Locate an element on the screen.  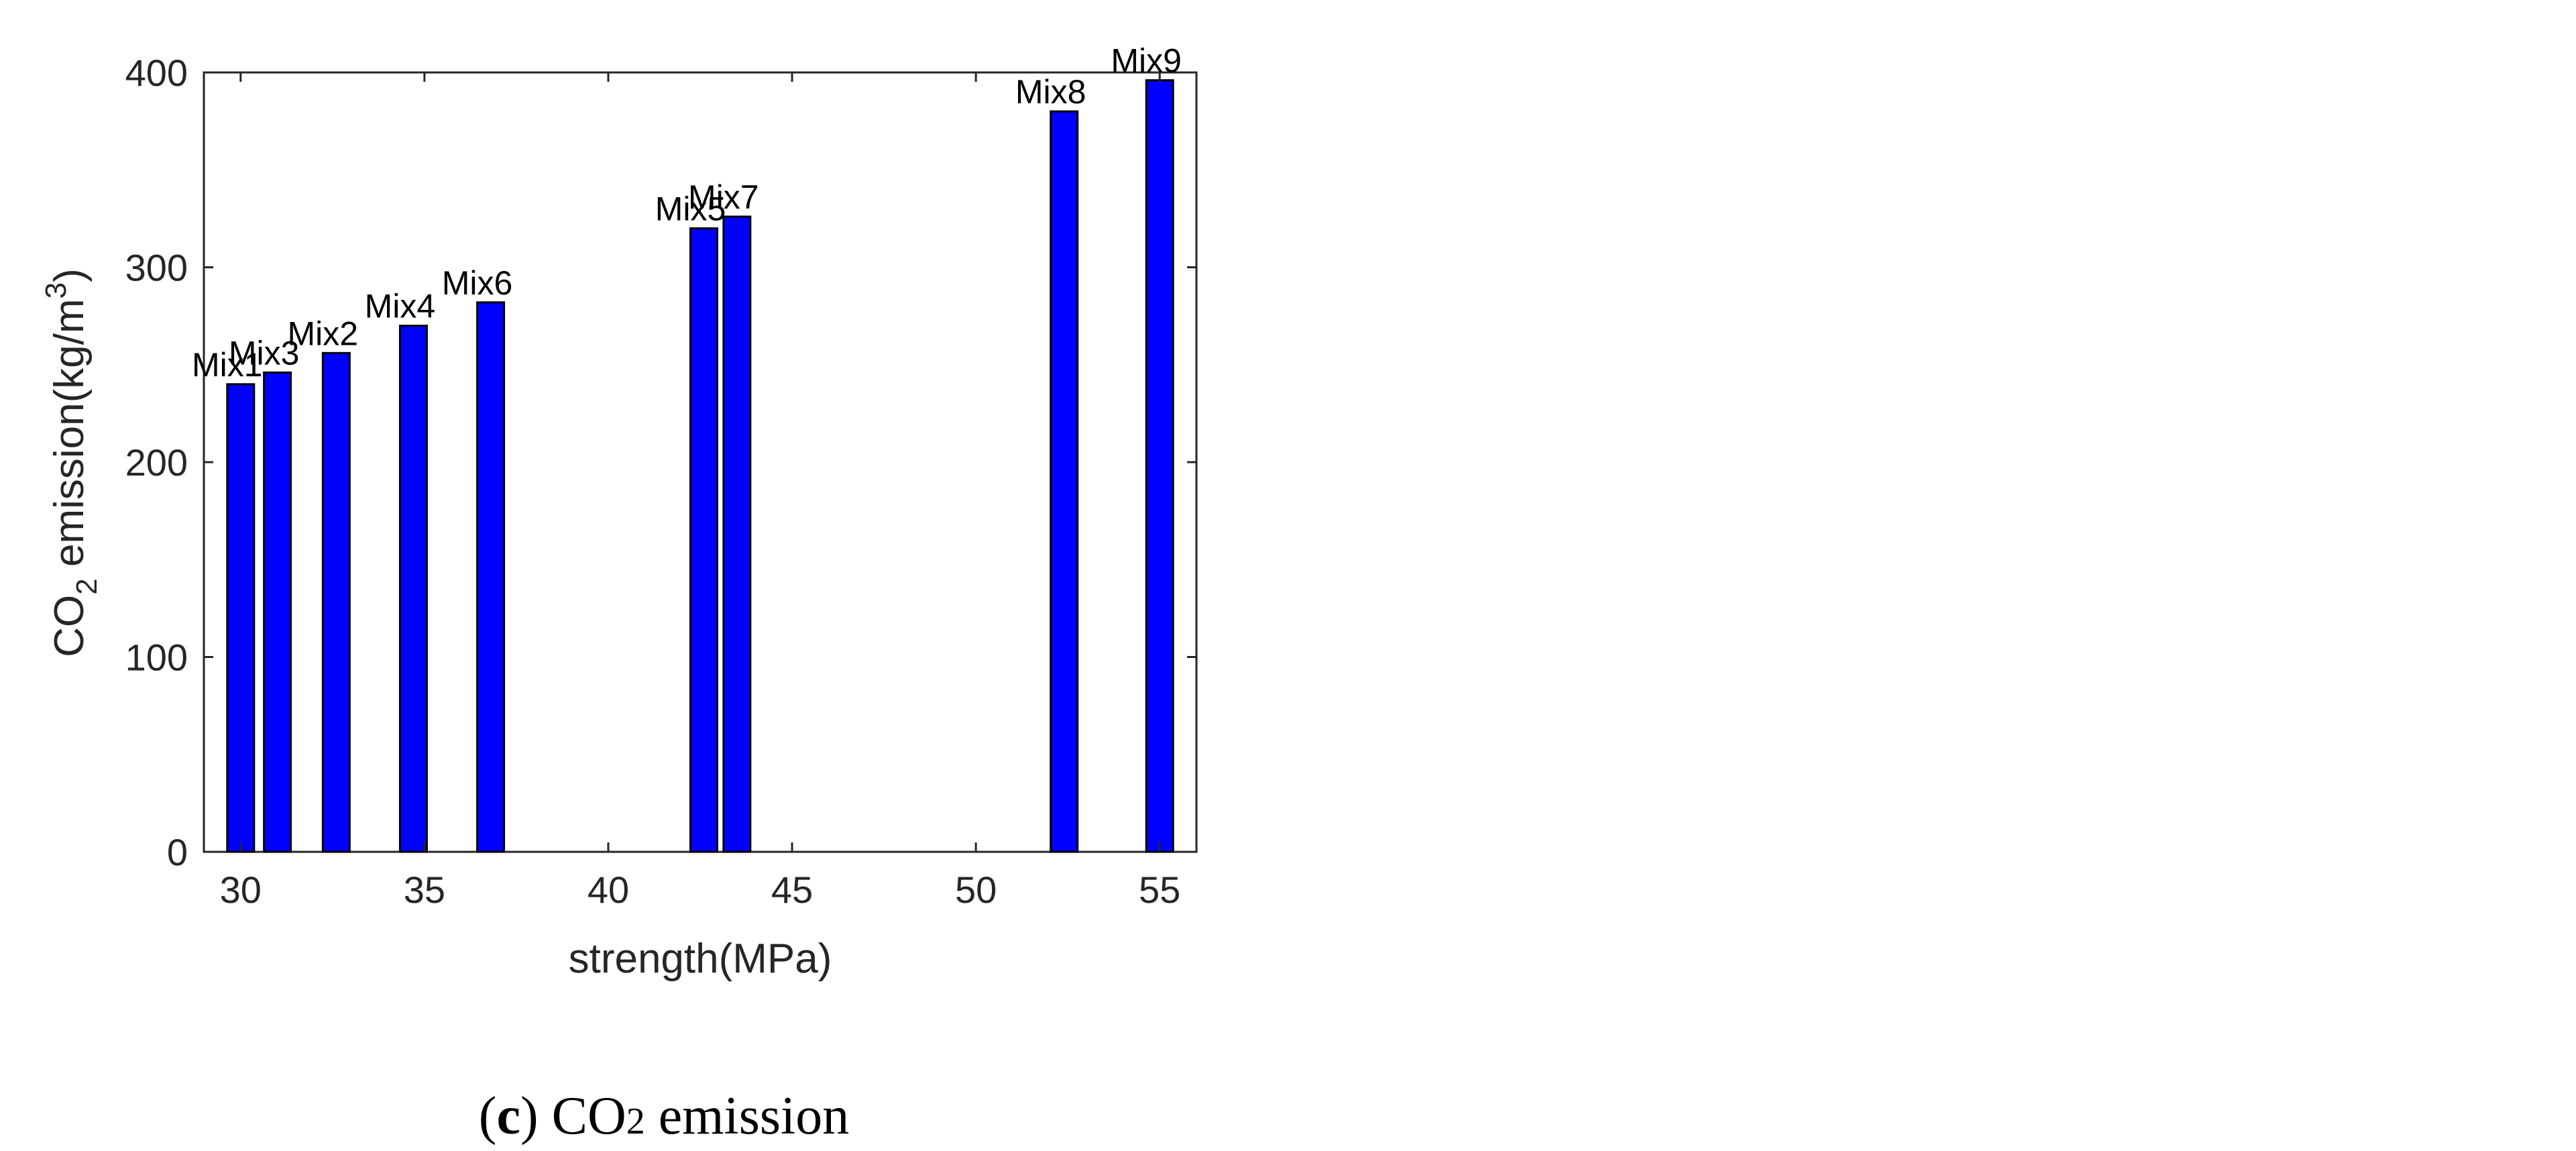
x-tick-label: 35 is located at coordinates (424, 890).